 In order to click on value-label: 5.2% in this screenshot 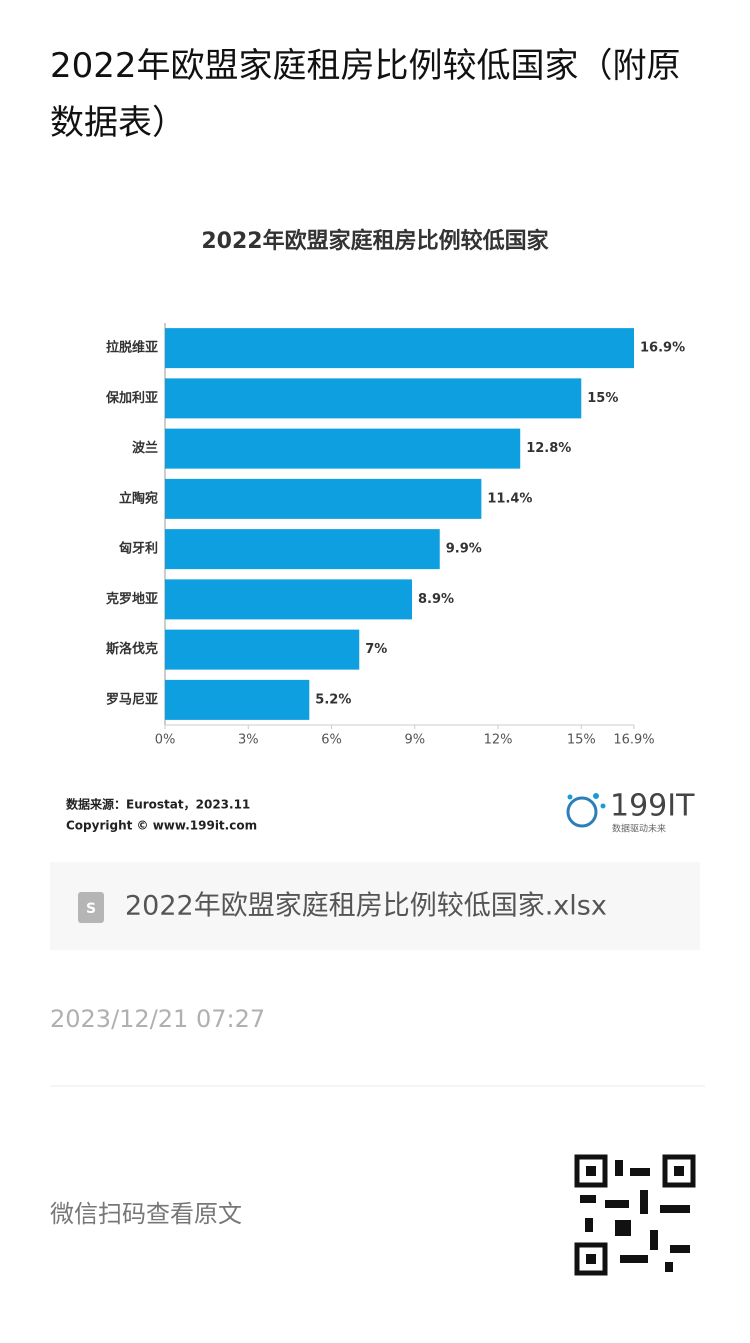, I will do `click(333, 699)`.